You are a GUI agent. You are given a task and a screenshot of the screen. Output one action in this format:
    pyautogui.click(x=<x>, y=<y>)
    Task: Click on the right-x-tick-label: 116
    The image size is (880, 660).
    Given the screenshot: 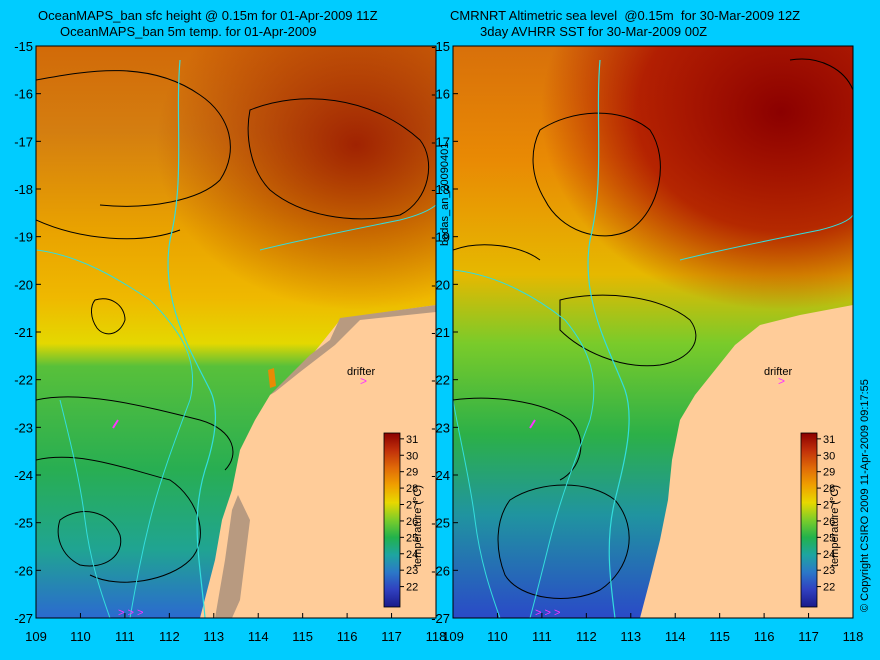 What is the action you would take?
    pyautogui.click(x=764, y=636)
    